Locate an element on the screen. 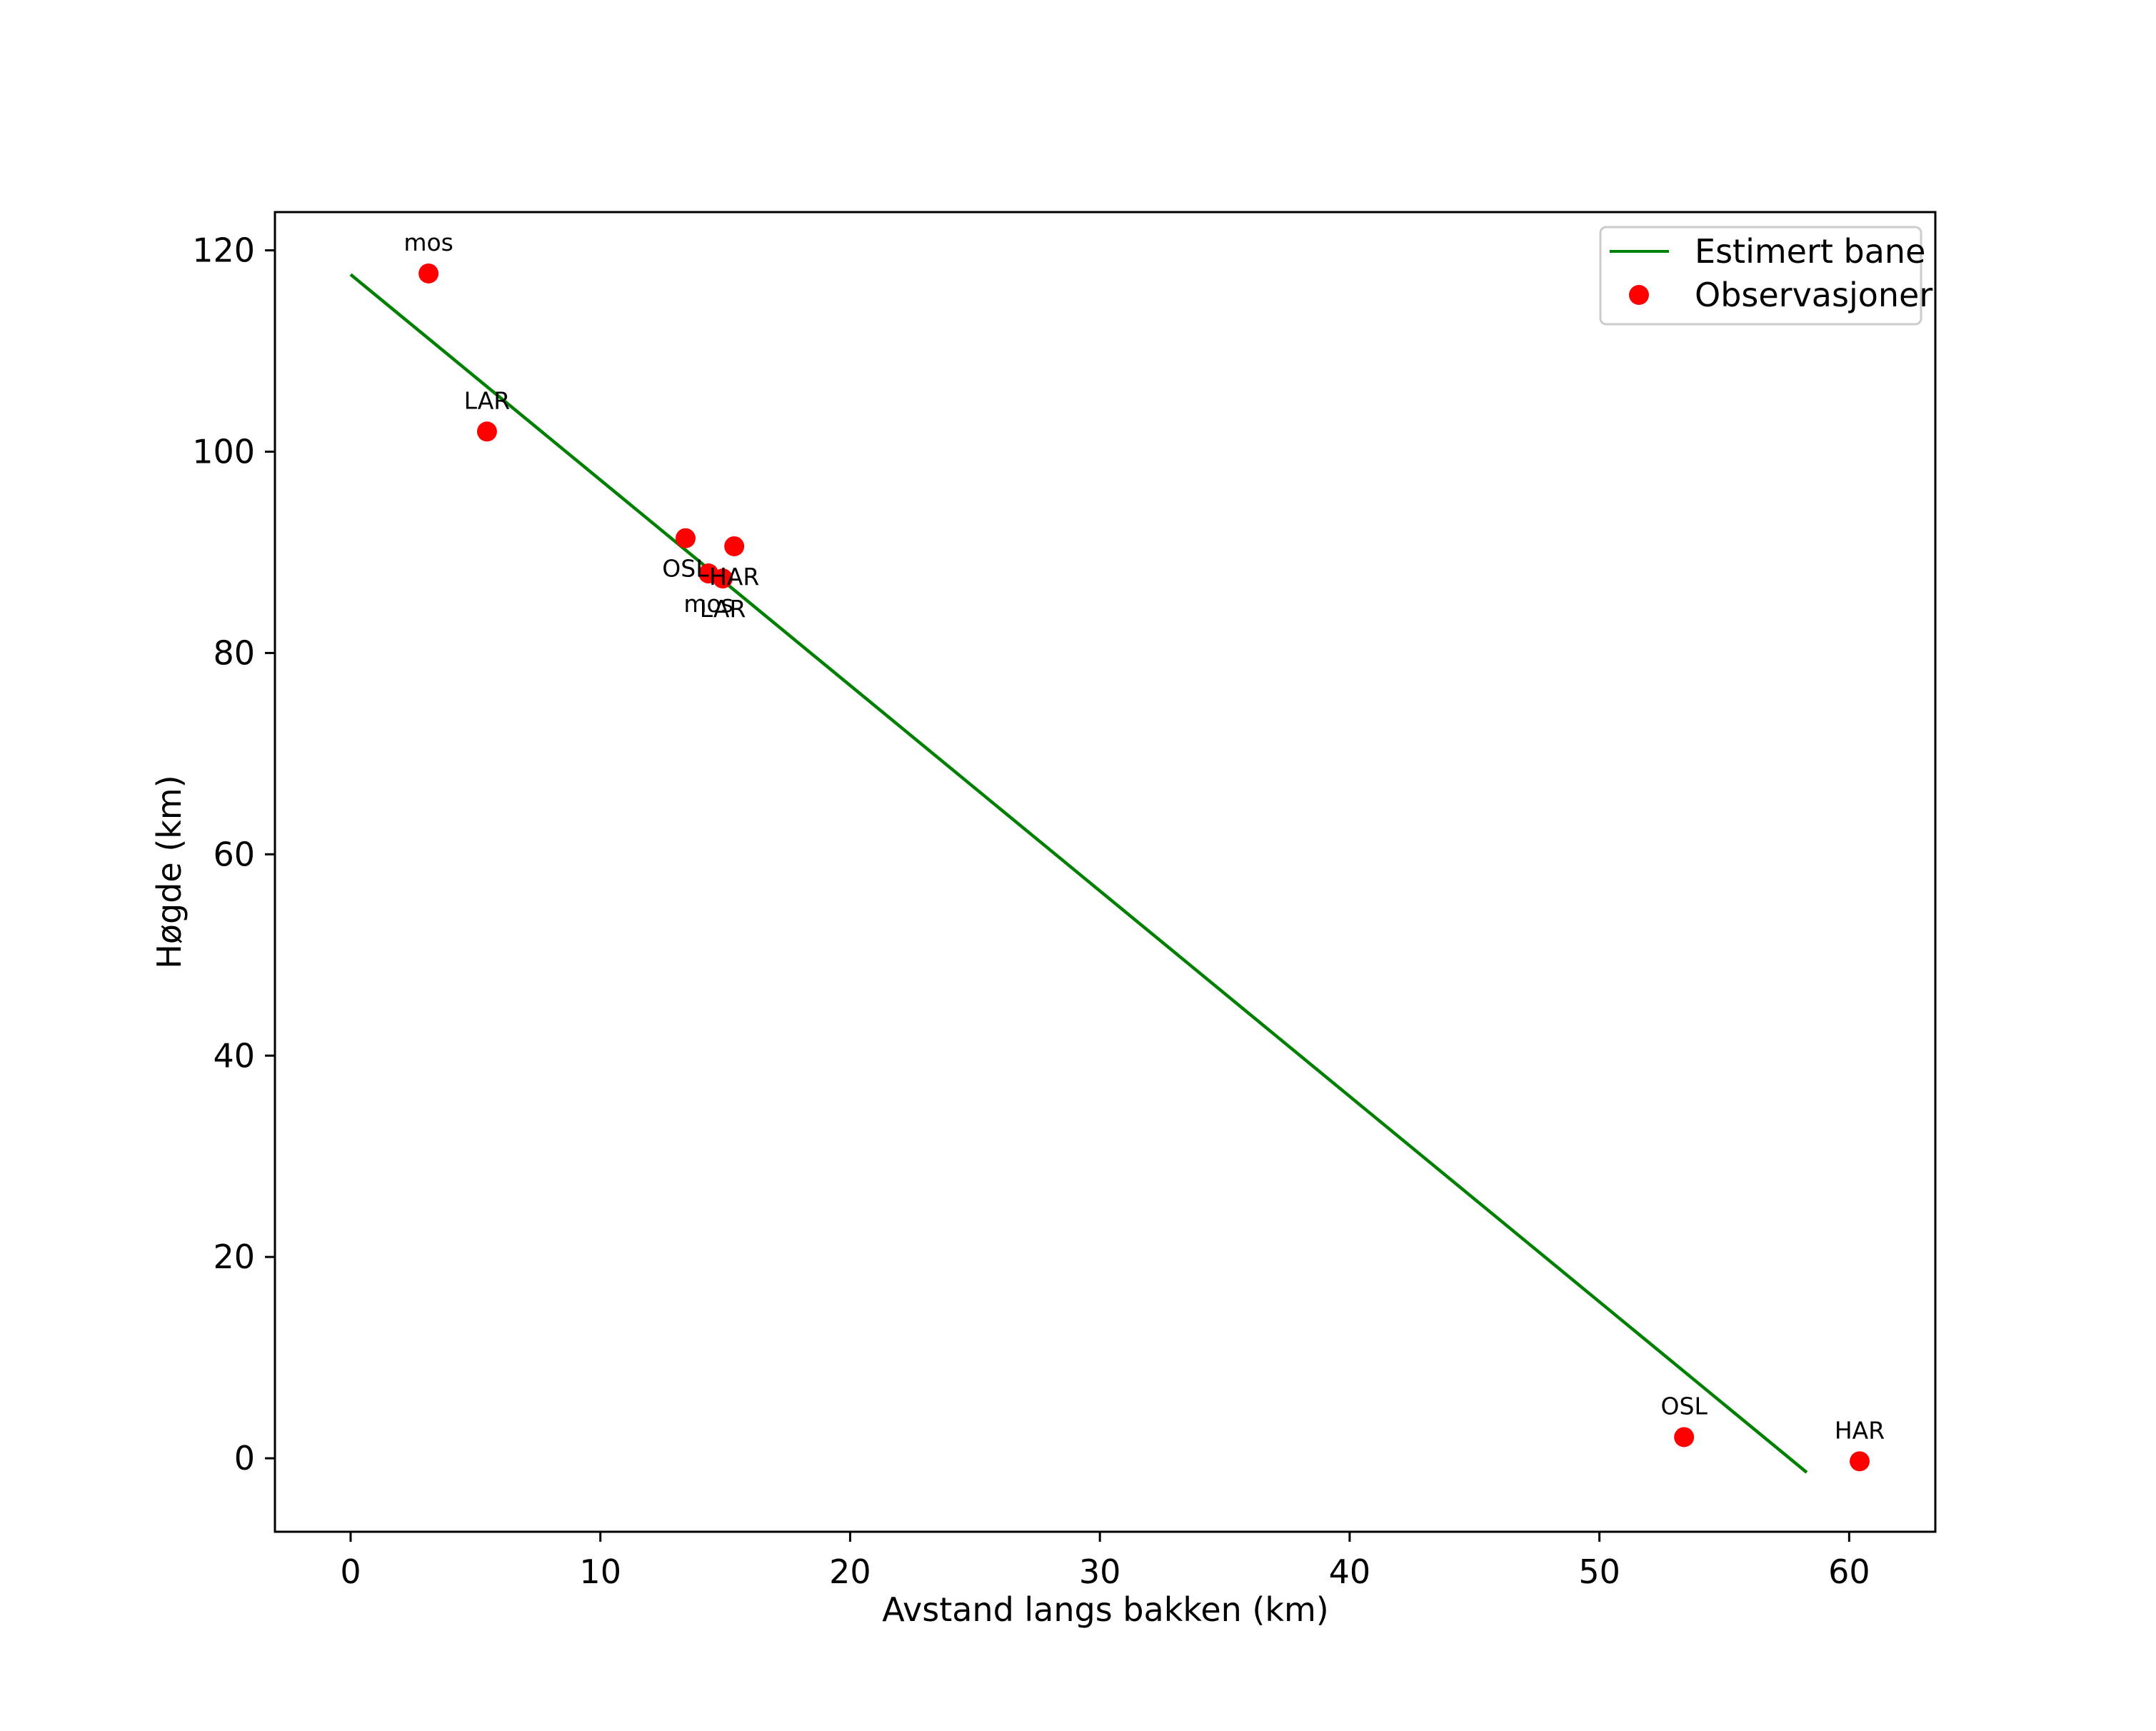 This screenshot has width=2156, height=1731. x-tick-label: 10 is located at coordinates (600, 1571).